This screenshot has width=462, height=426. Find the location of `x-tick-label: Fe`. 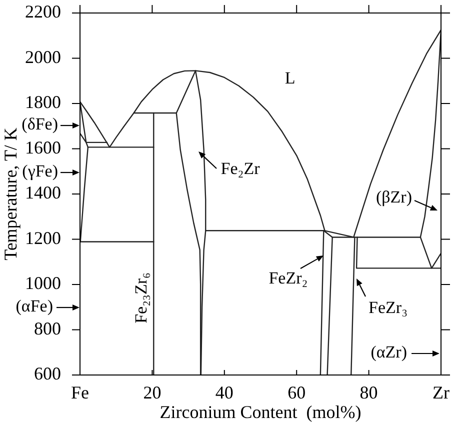

x-tick-label: Fe is located at coordinates (80, 392).